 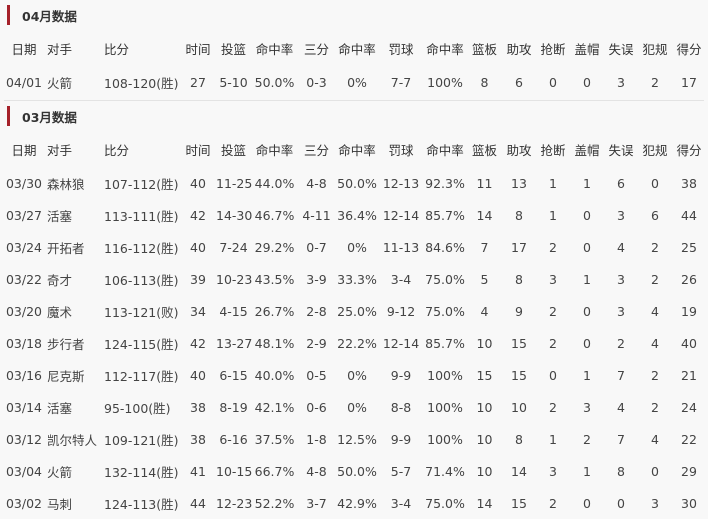 I want to click on cell-three-pct: 50.0%, so click(x=357, y=471).